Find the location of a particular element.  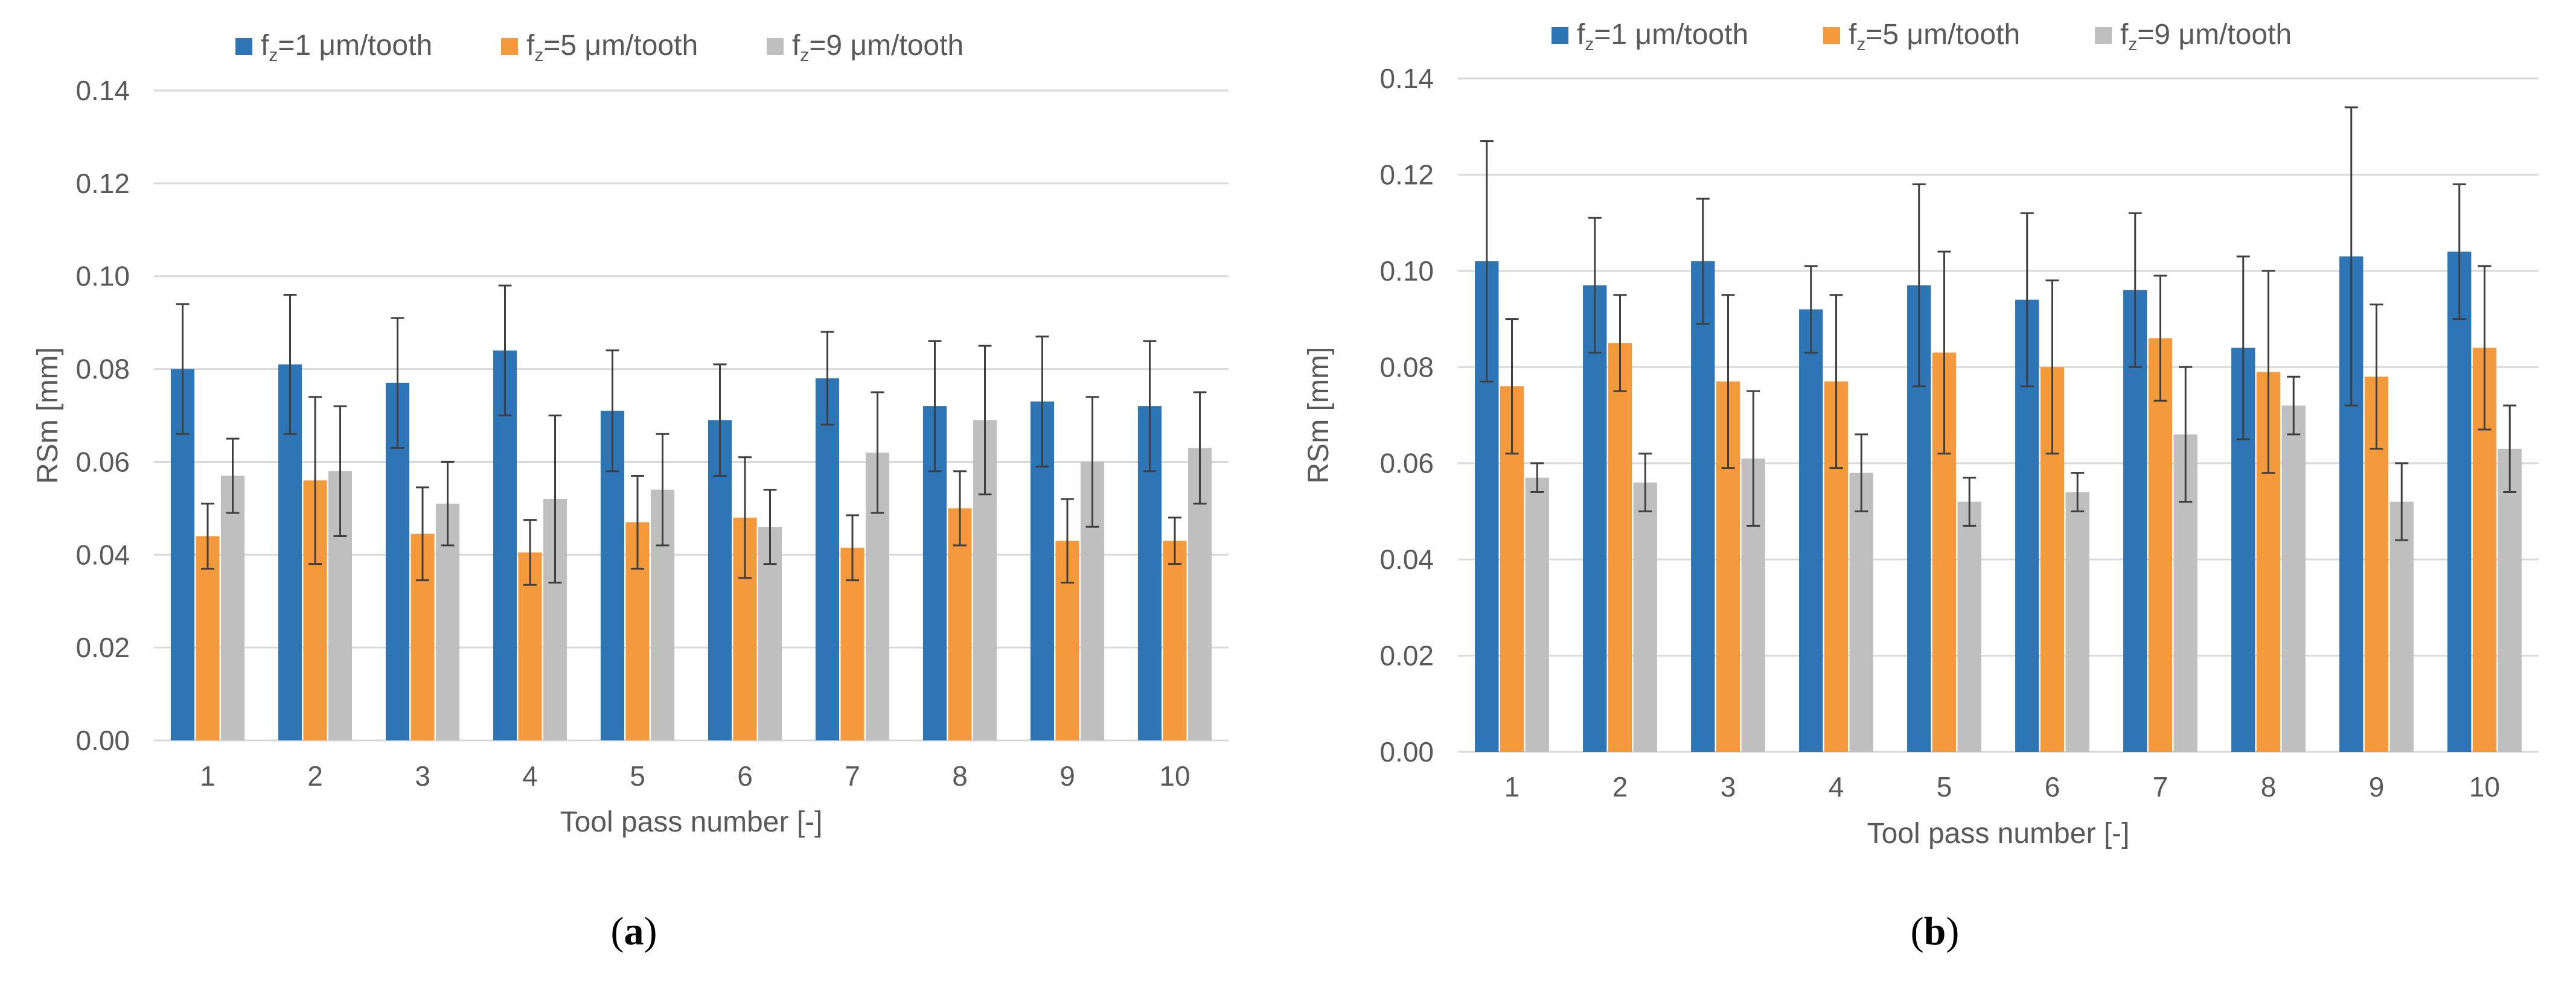

legend-item-2: fz=5 μm/tooth is located at coordinates (599, 47).